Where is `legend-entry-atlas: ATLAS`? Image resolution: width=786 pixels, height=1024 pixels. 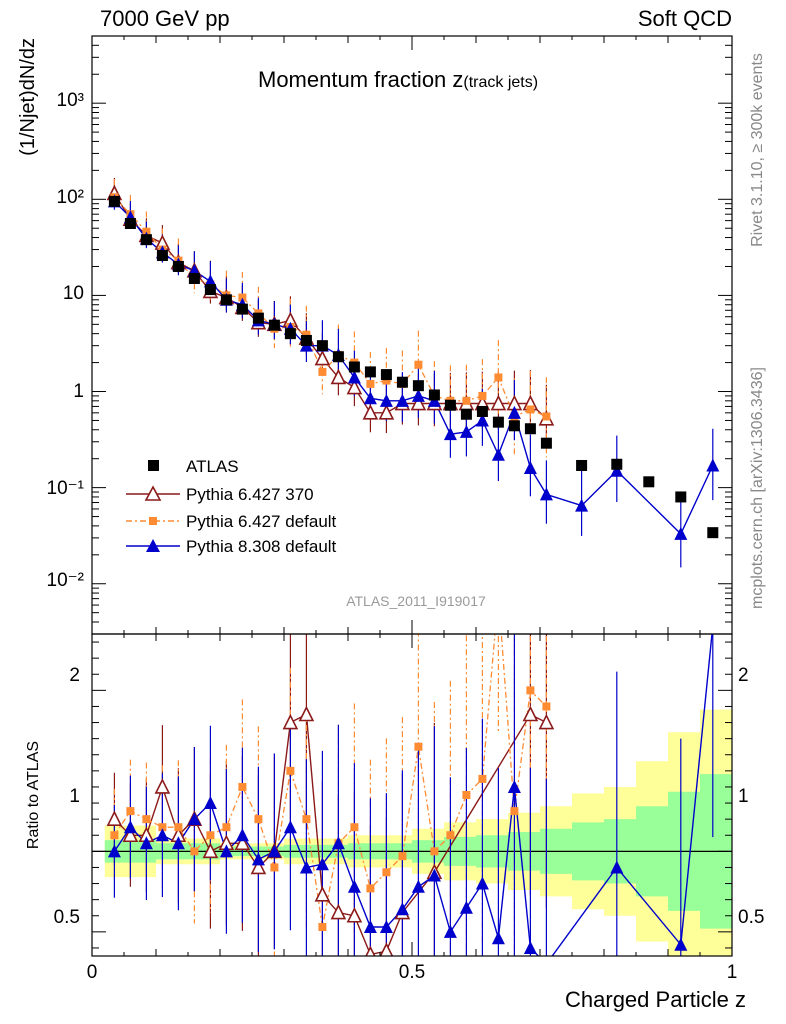
legend-entry-atlas: ATLAS is located at coordinates (193, 466).